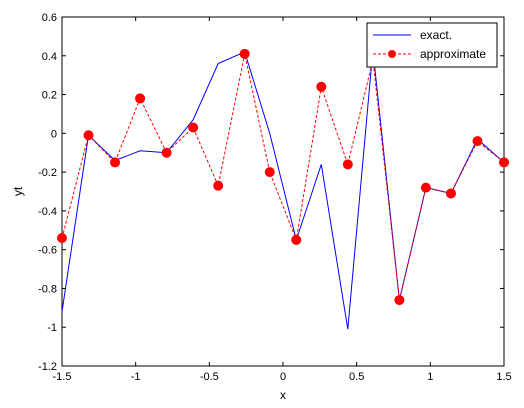 The image size is (524, 408). What do you see at coordinates (49, 96) in the screenshot?
I see `y-tick-label: 0.2` at bounding box center [49, 96].